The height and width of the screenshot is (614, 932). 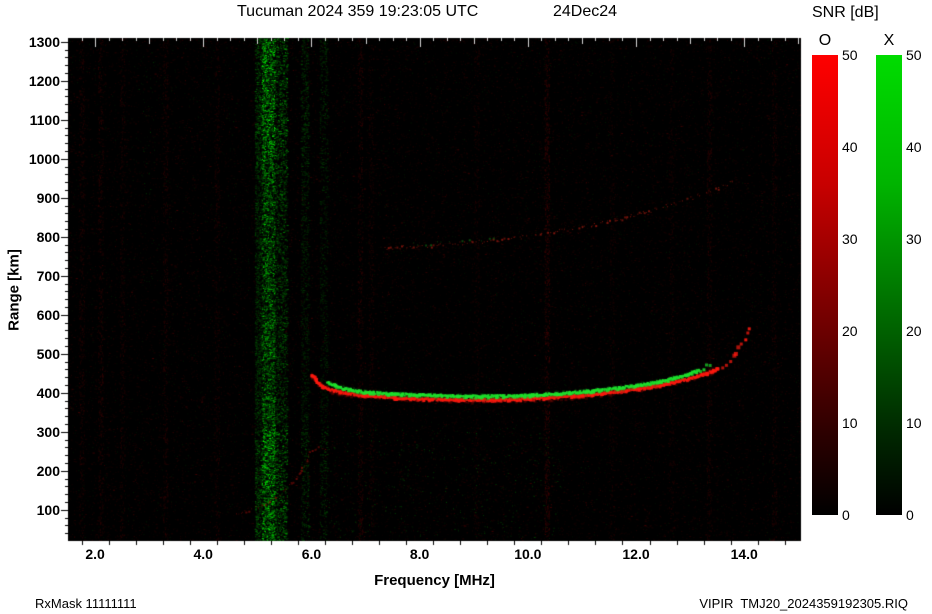 What do you see at coordinates (914, 239) in the screenshot?
I see `colorbar-x-tick-label: 30` at bounding box center [914, 239].